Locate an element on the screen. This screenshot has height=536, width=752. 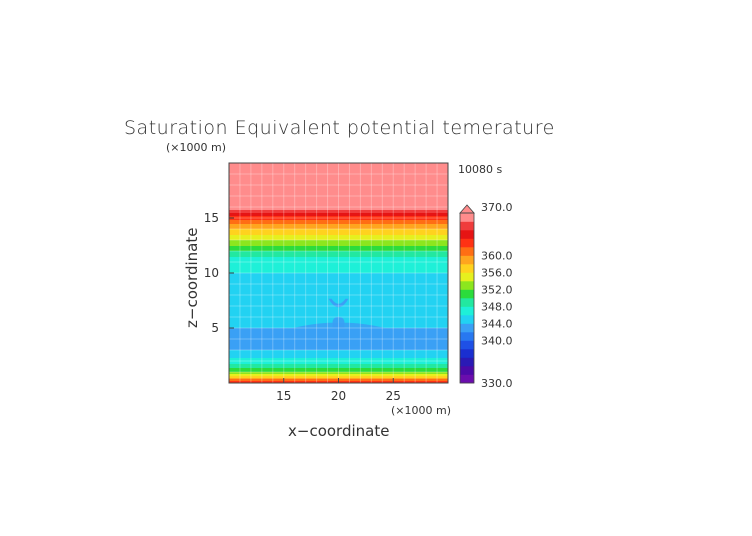
y-axis-label: z−coordinate is located at coordinates (192, 278).